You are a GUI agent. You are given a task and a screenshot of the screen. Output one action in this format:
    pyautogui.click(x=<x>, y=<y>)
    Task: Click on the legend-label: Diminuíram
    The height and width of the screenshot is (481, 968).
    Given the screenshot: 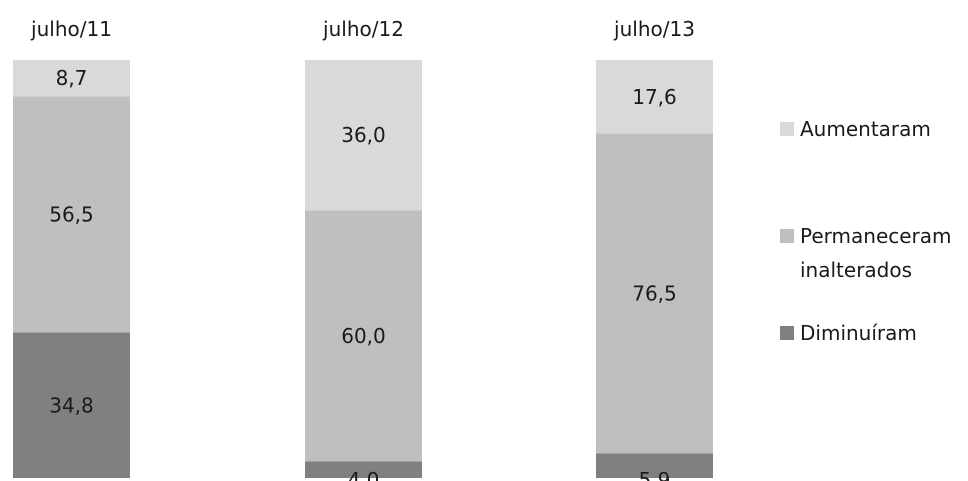 What is the action you would take?
    pyautogui.click(x=858, y=333)
    